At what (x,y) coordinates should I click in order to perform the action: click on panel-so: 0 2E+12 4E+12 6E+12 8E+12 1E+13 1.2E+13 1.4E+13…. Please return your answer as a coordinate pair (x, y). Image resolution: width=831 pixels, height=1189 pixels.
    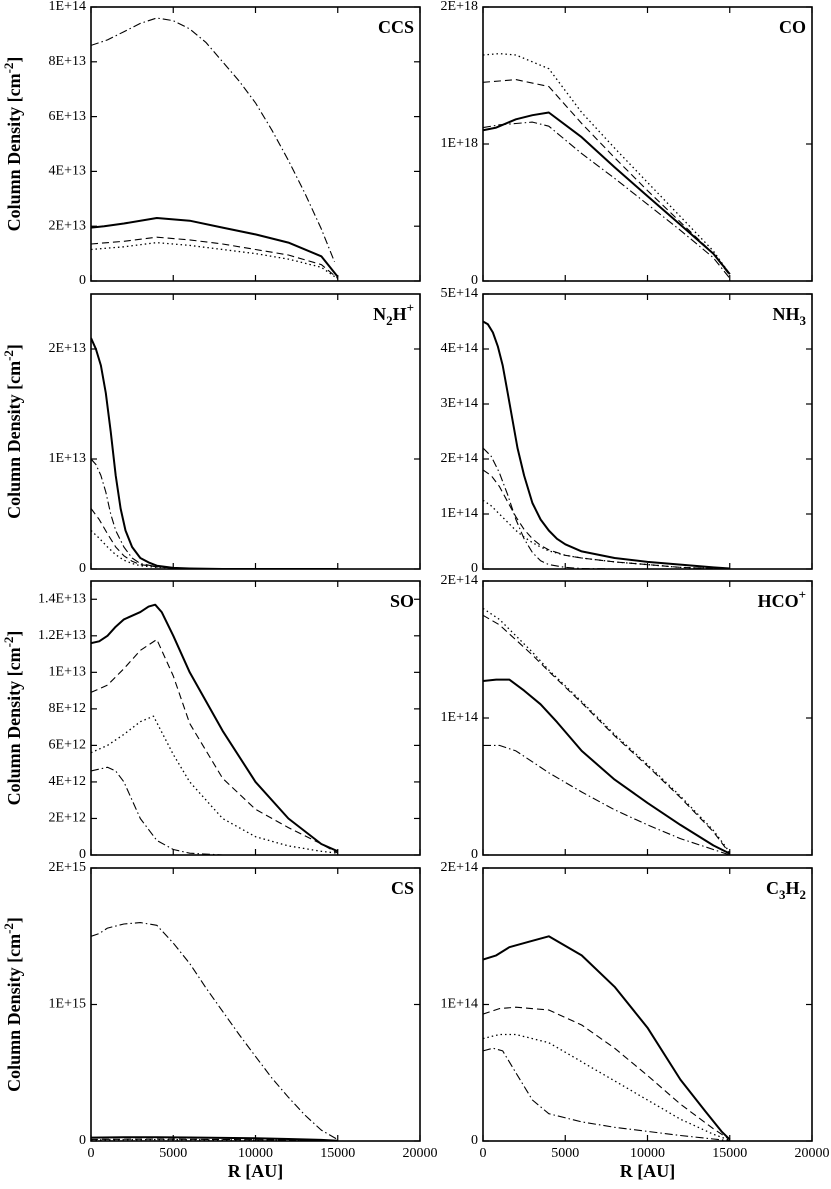
    Looking at the image, I should click on (211, 721).